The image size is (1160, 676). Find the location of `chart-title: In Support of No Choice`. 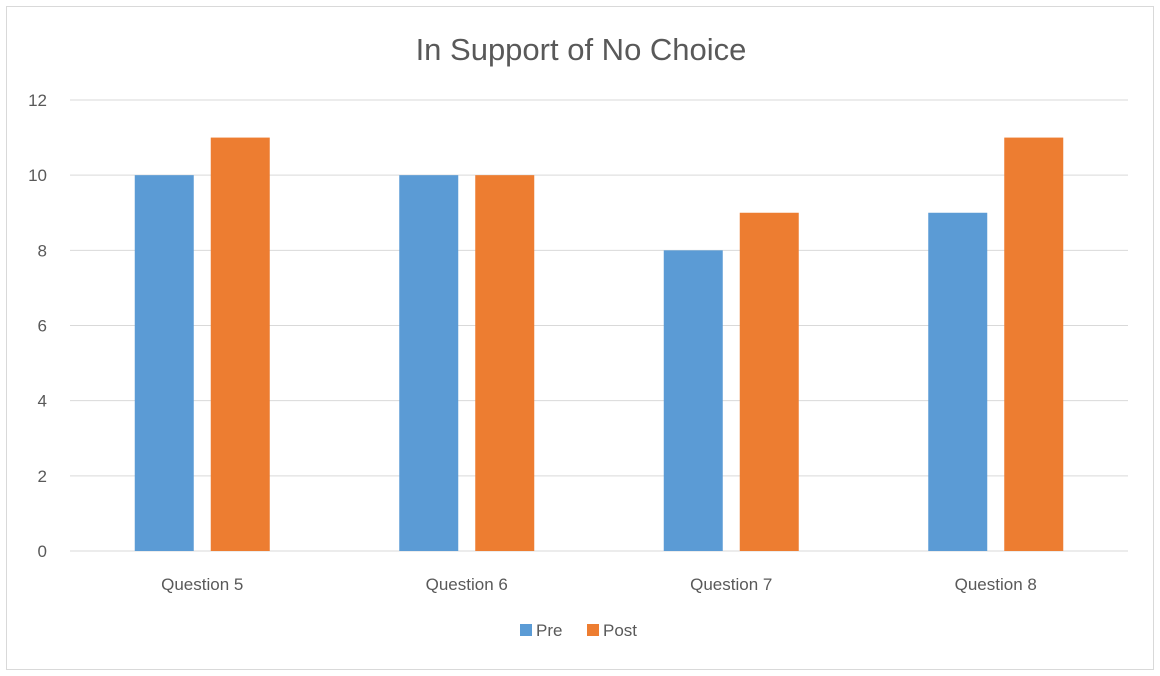

chart-title: In Support of No Choice is located at coordinates (581, 49).